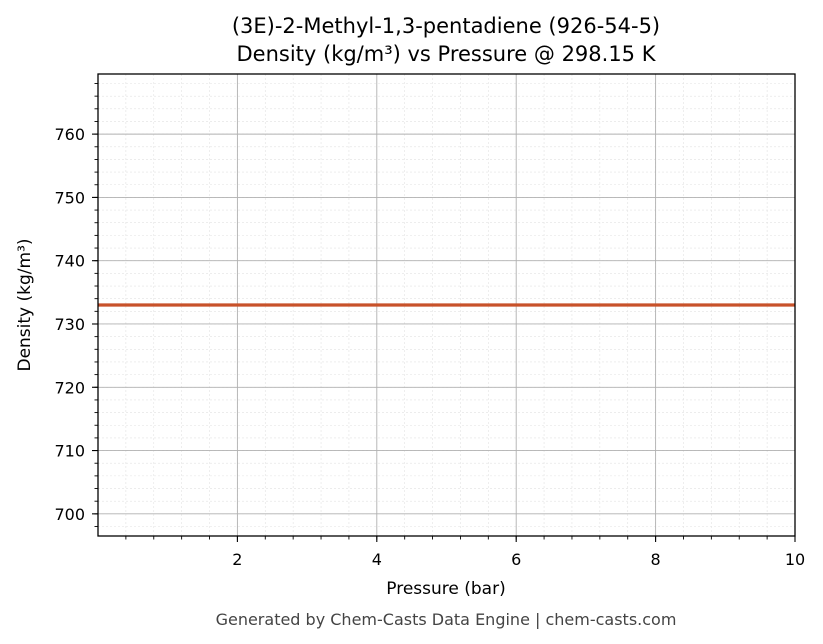  What do you see at coordinates (795, 559) in the screenshot?
I see `x-tick-label: 10` at bounding box center [795, 559].